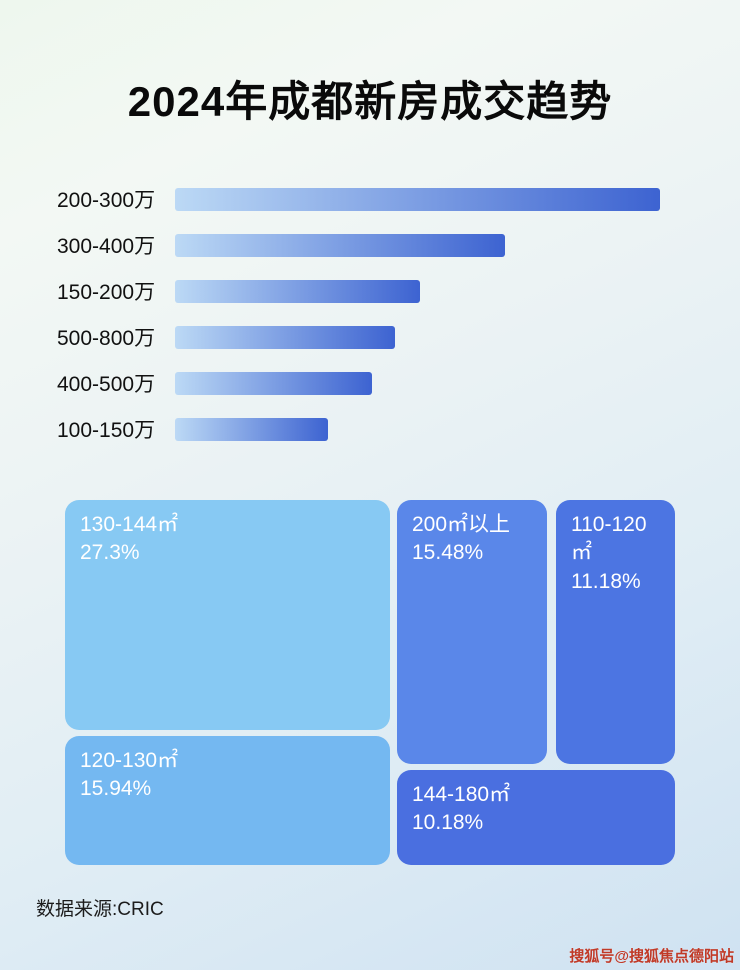  Describe the element at coordinates (110, 553) in the screenshot. I see `treemap-box-value: 27.3%` at that location.